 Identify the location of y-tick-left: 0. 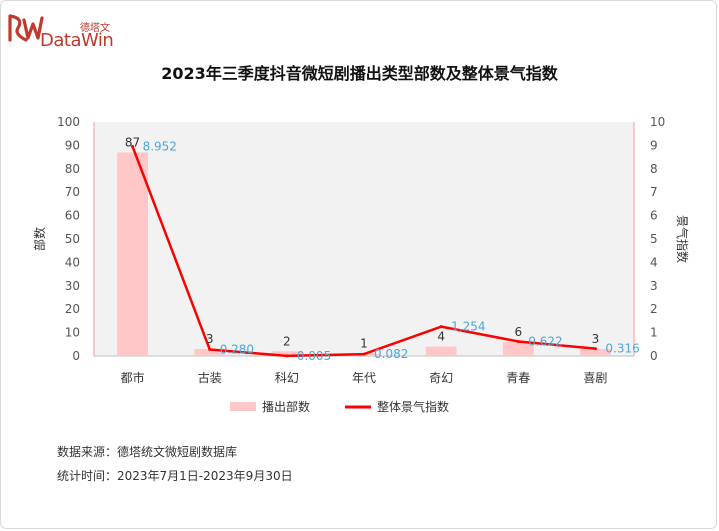
(76, 356).